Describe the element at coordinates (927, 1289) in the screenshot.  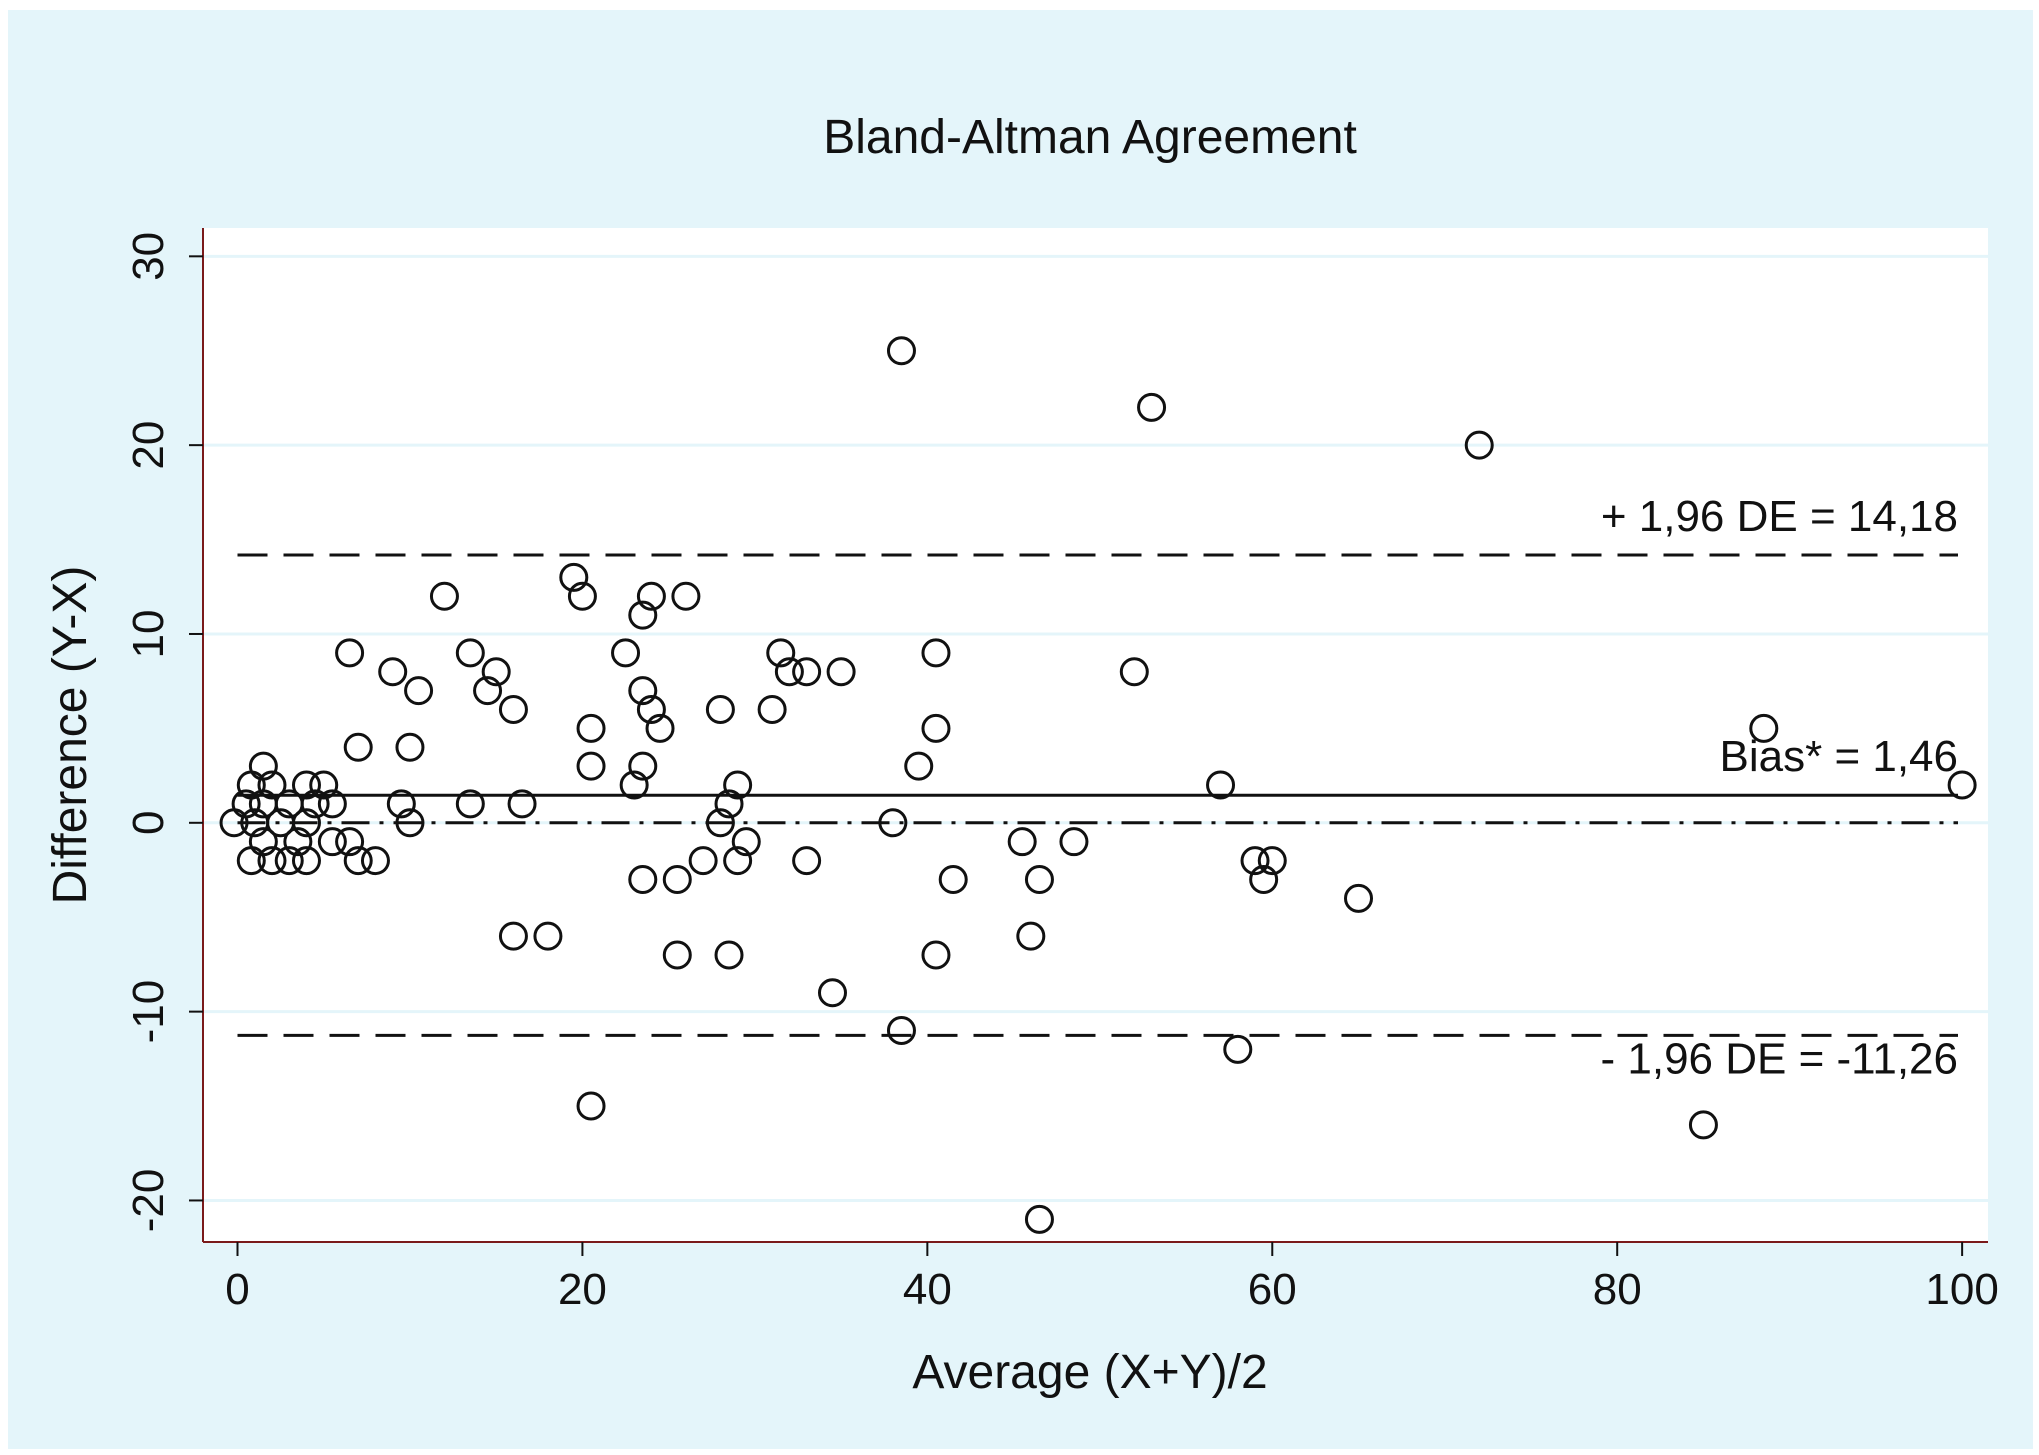
I see `x-tick-label: 40` at that location.